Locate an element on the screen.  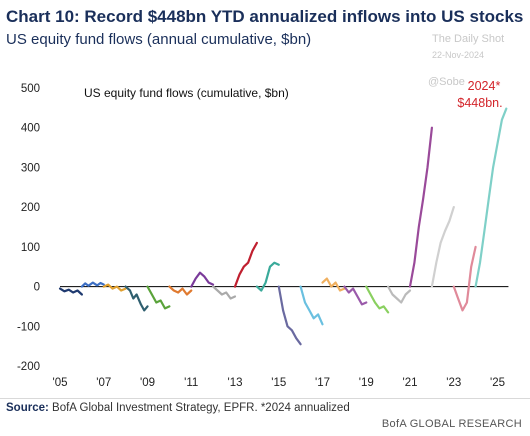
y-tick-label: 200 is located at coordinates (30, 208).